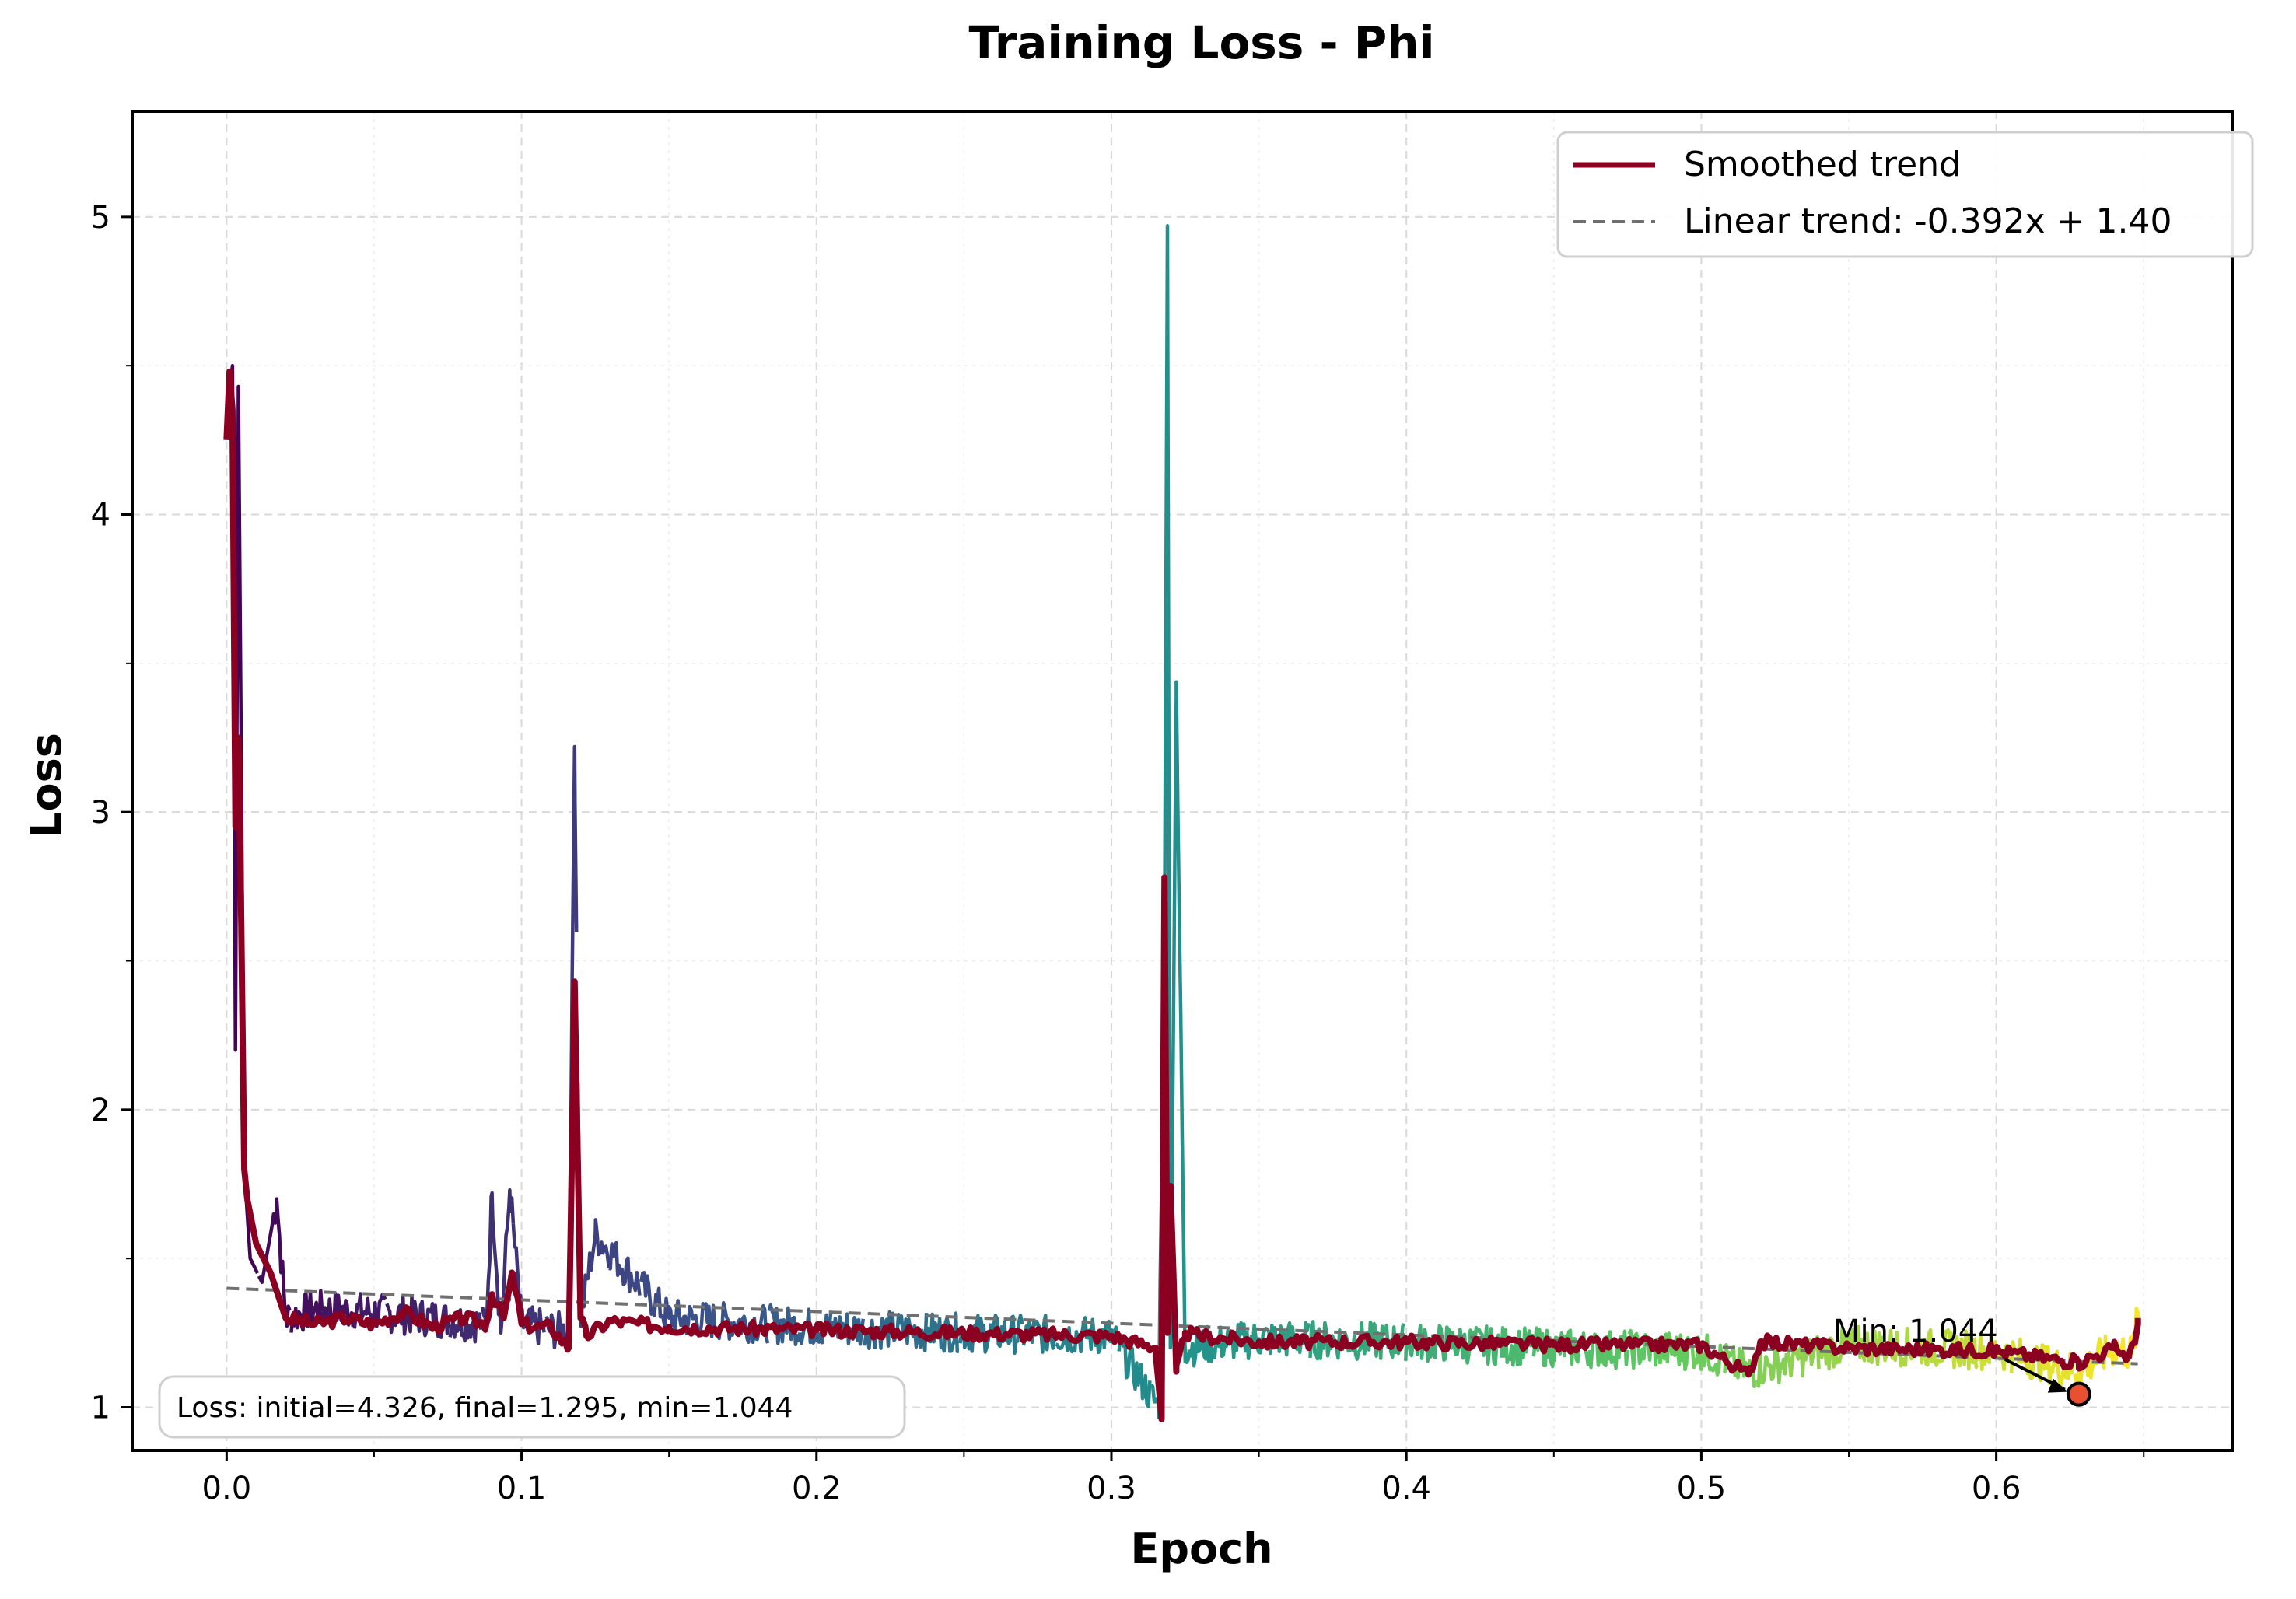 This screenshot has height=1599, width=2296. Describe the element at coordinates (522, 1488) in the screenshot. I see `x-tick-label: 0.1` at that location.